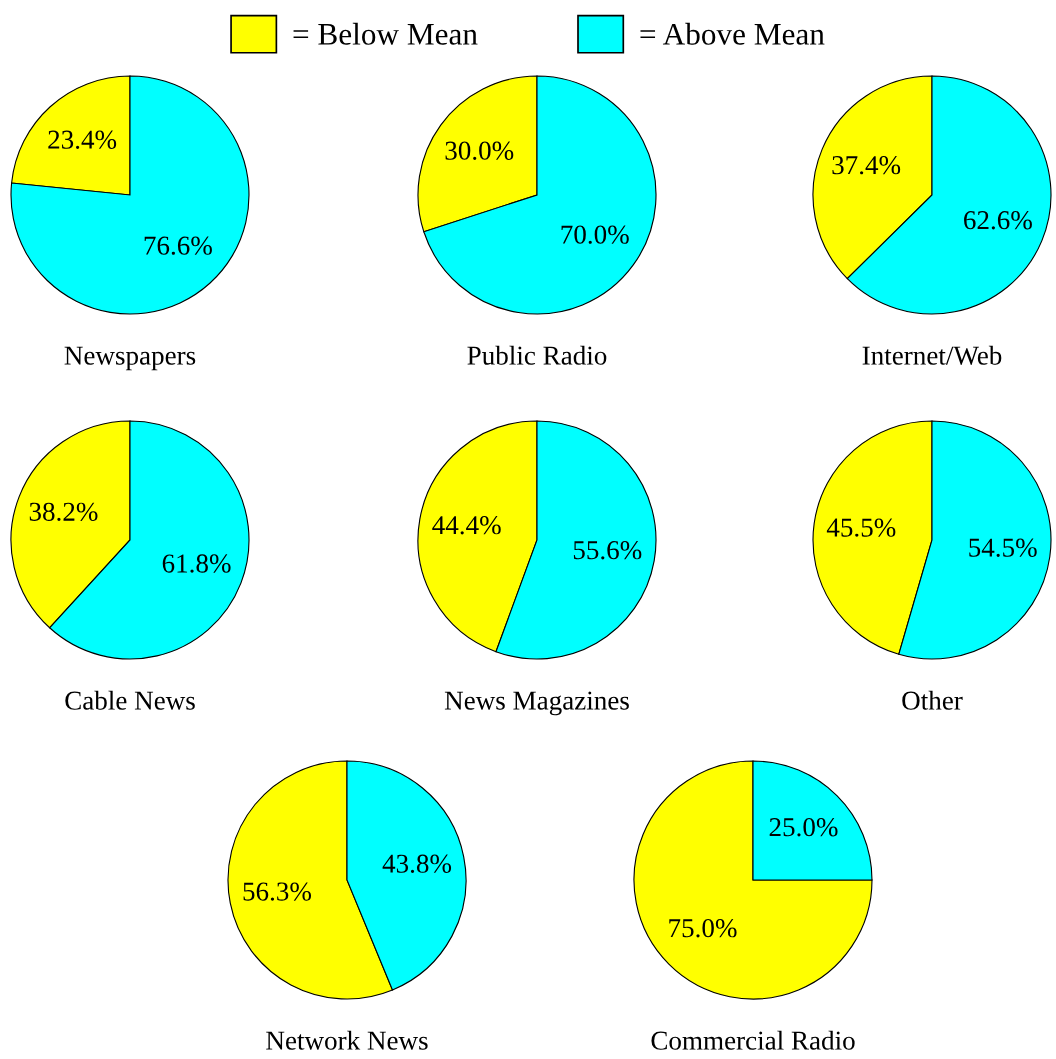  What do you see at coordinates (82, 139) in the screenshot?
I see `data-label: 23.4%` at bounding box center [82, 139].